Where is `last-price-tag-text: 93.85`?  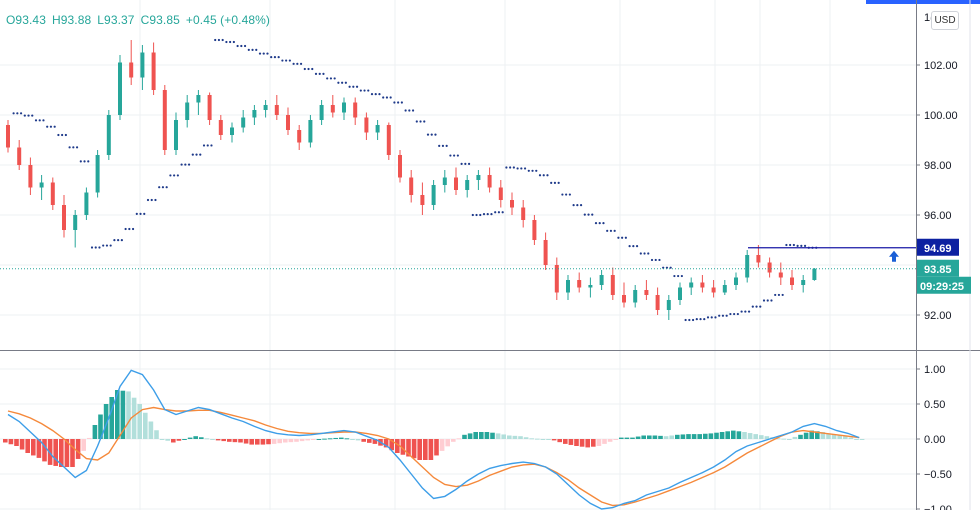 last-price-tag-text: 93.85 is located at coordinates (938, 270).